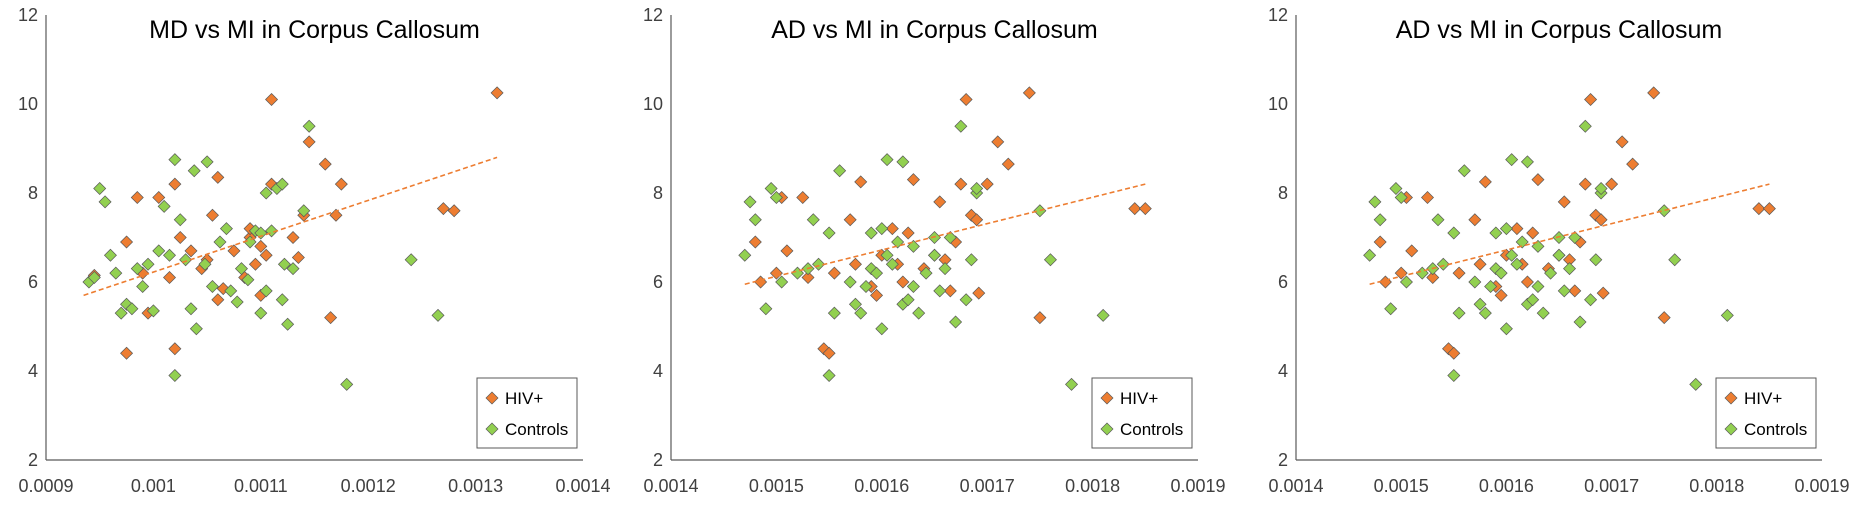  I want to click on legend-marker-hiv, so click(492, 398).